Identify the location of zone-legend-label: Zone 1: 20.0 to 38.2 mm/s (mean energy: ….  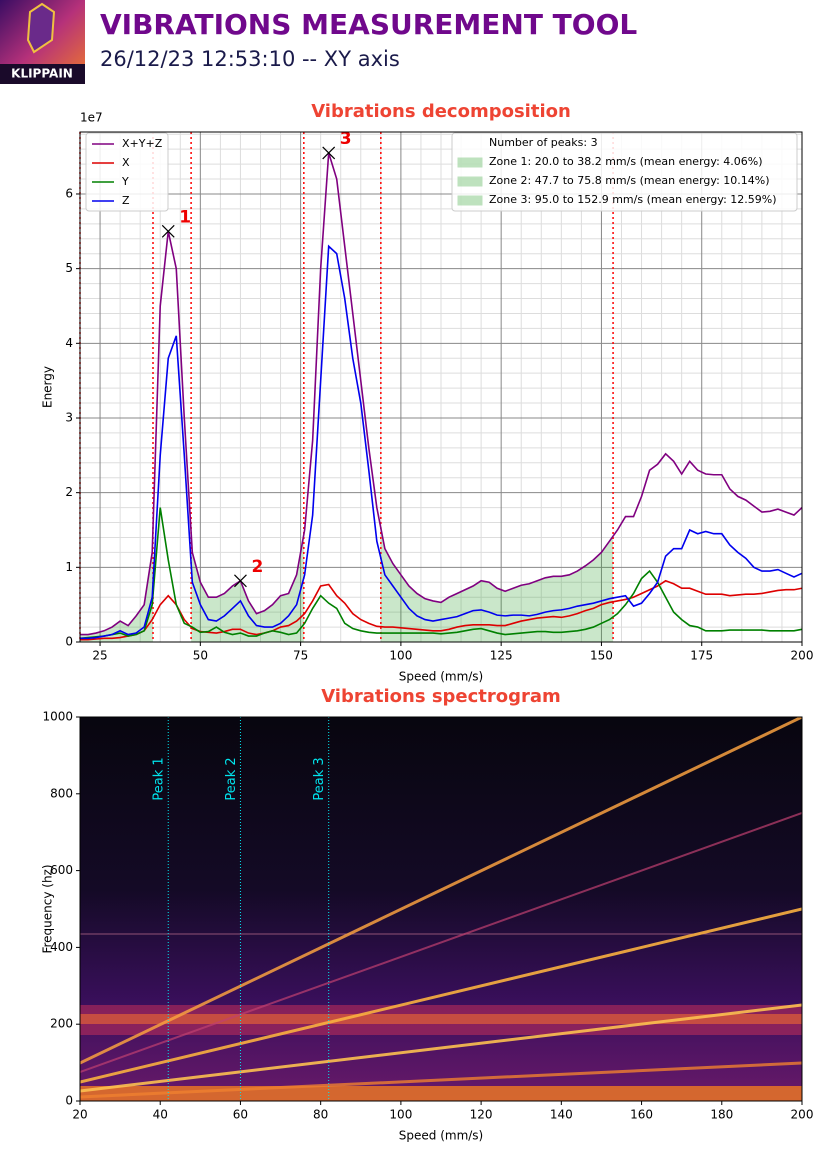
(626, 161).